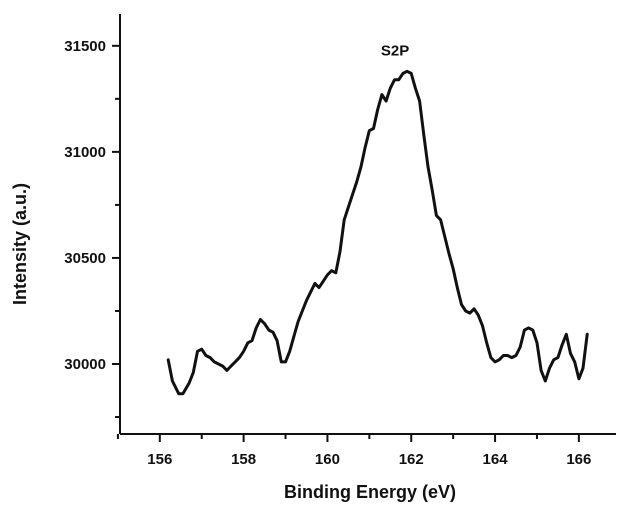 The image size is (626, 506). I want to click on y-tick-label: 30000, so click(85, 364).